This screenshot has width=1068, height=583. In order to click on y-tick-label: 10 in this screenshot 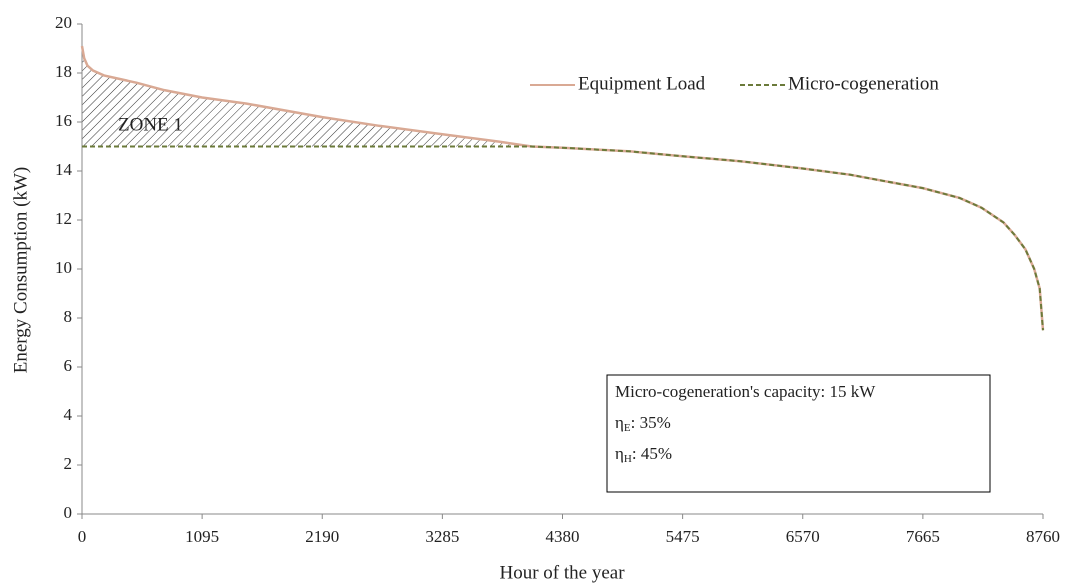, I will do `click(63, 267)`.